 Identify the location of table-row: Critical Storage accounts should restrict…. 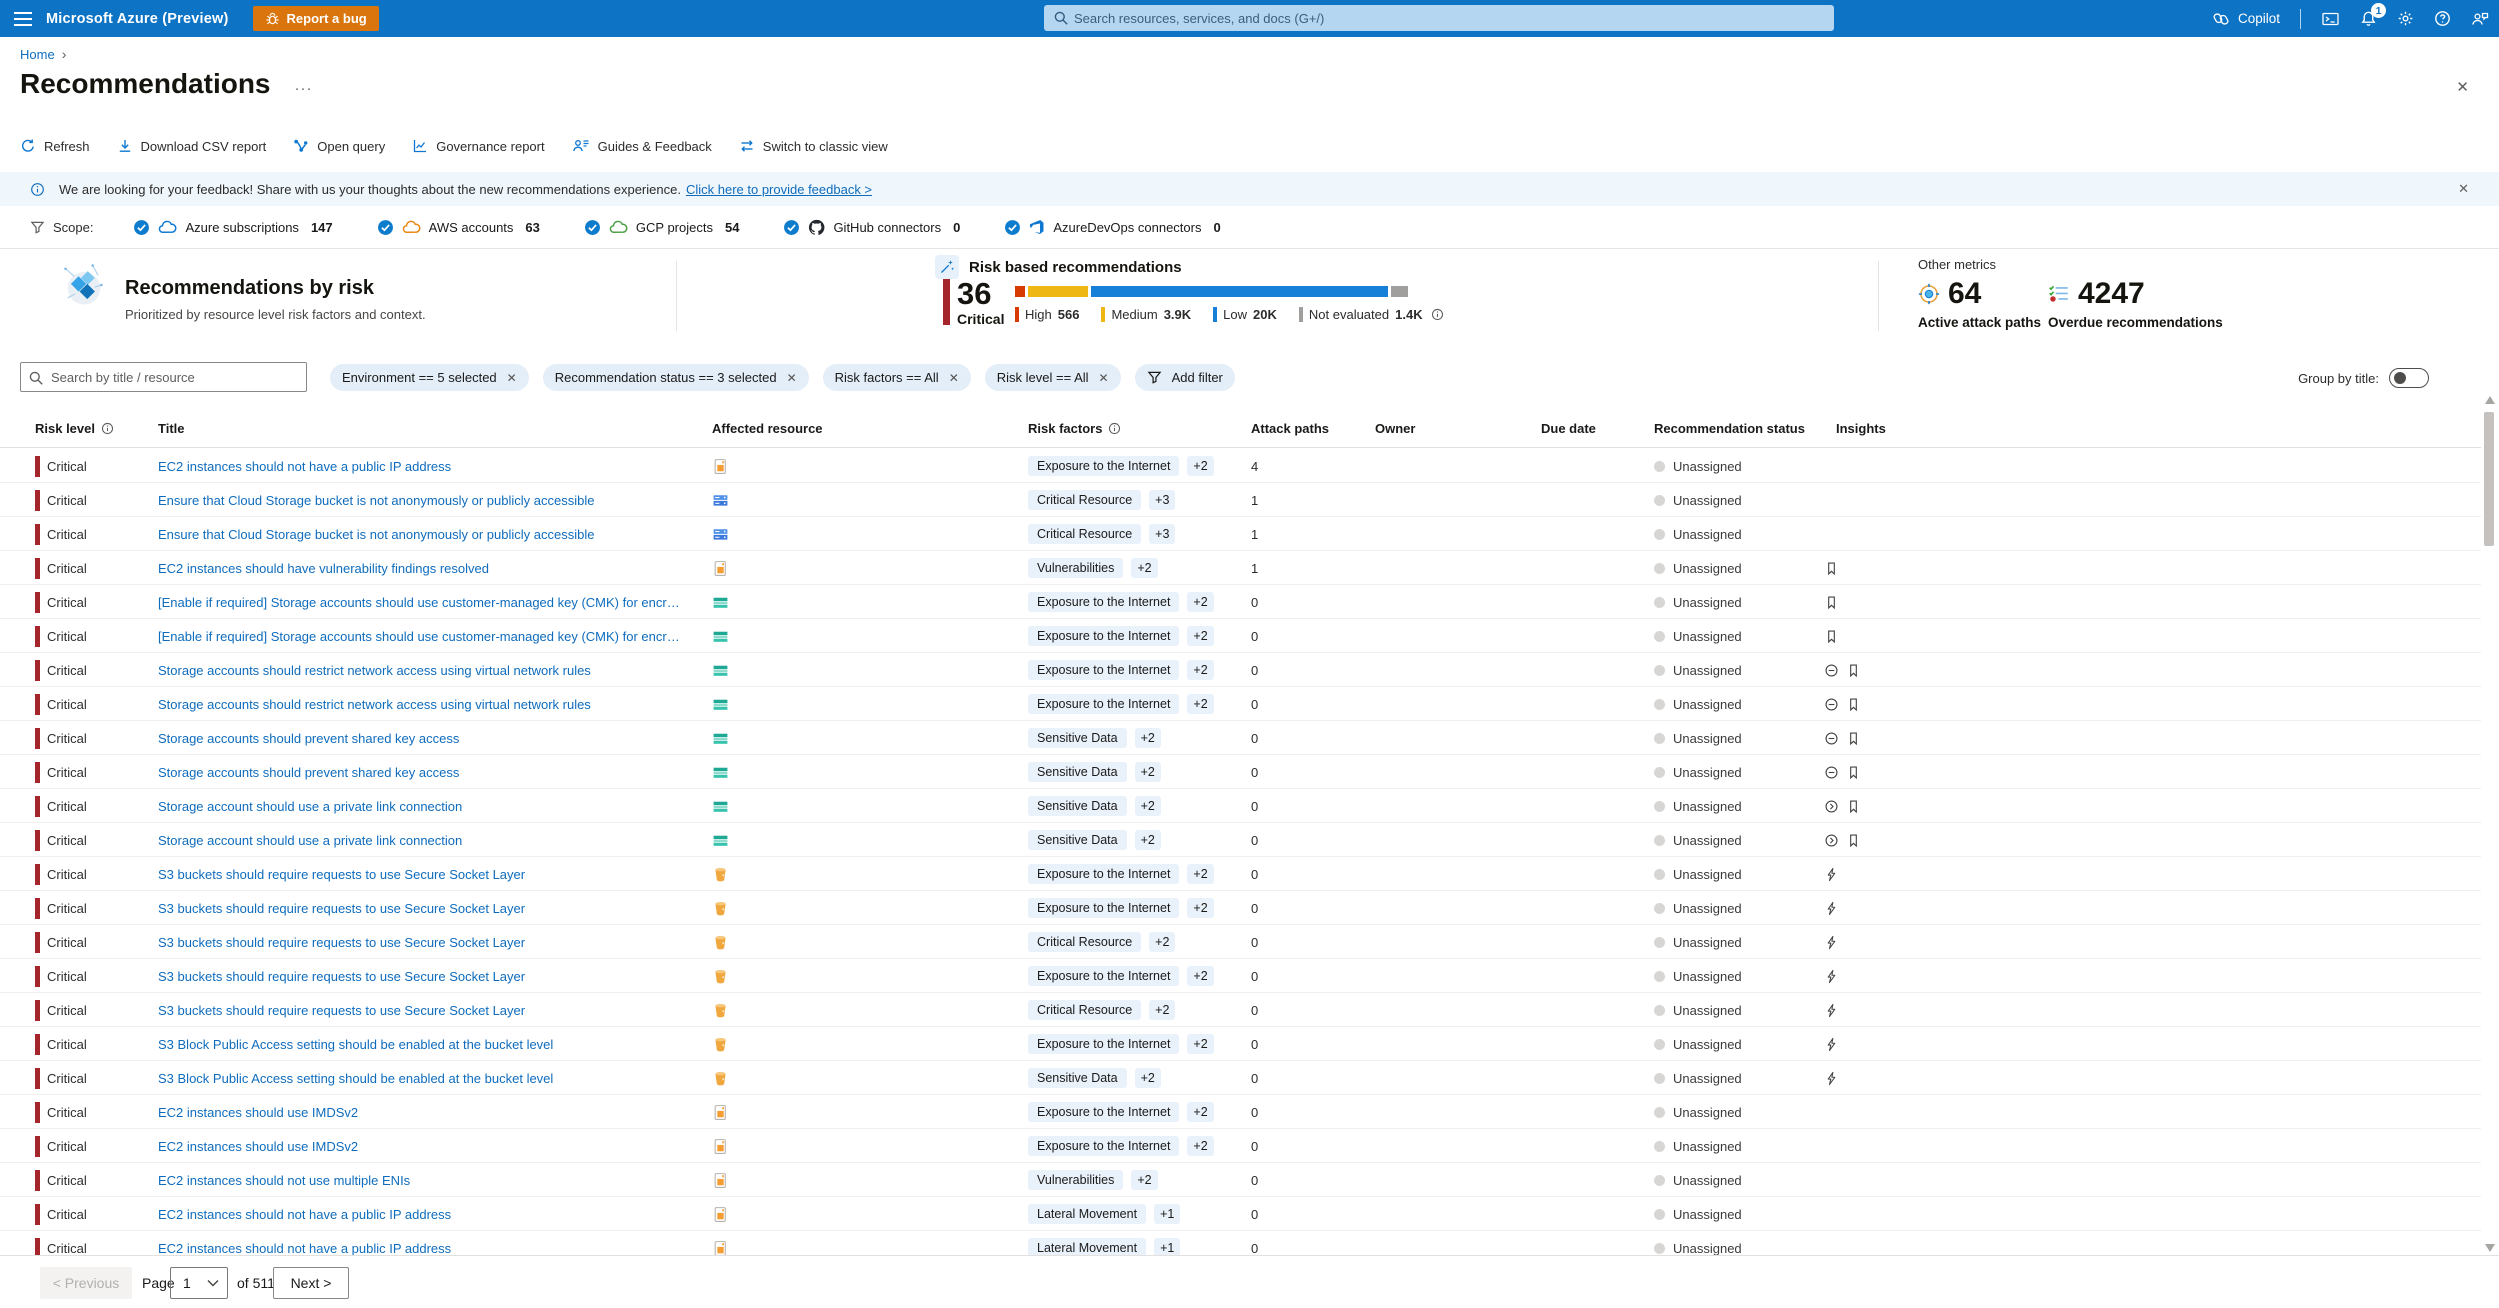
(1240, 670).